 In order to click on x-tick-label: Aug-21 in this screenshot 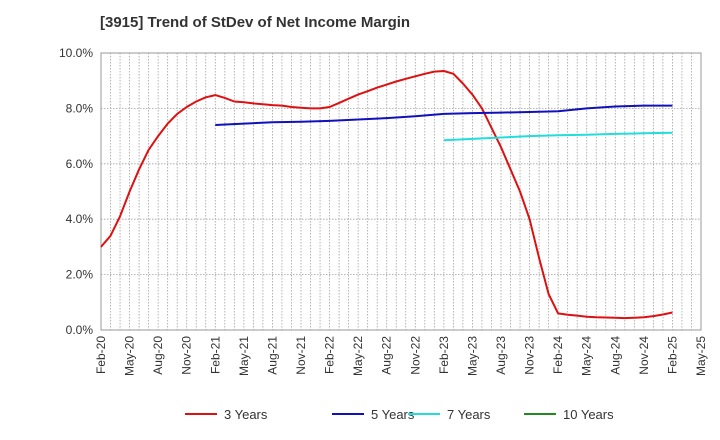, I will do `click(272, 355)`.